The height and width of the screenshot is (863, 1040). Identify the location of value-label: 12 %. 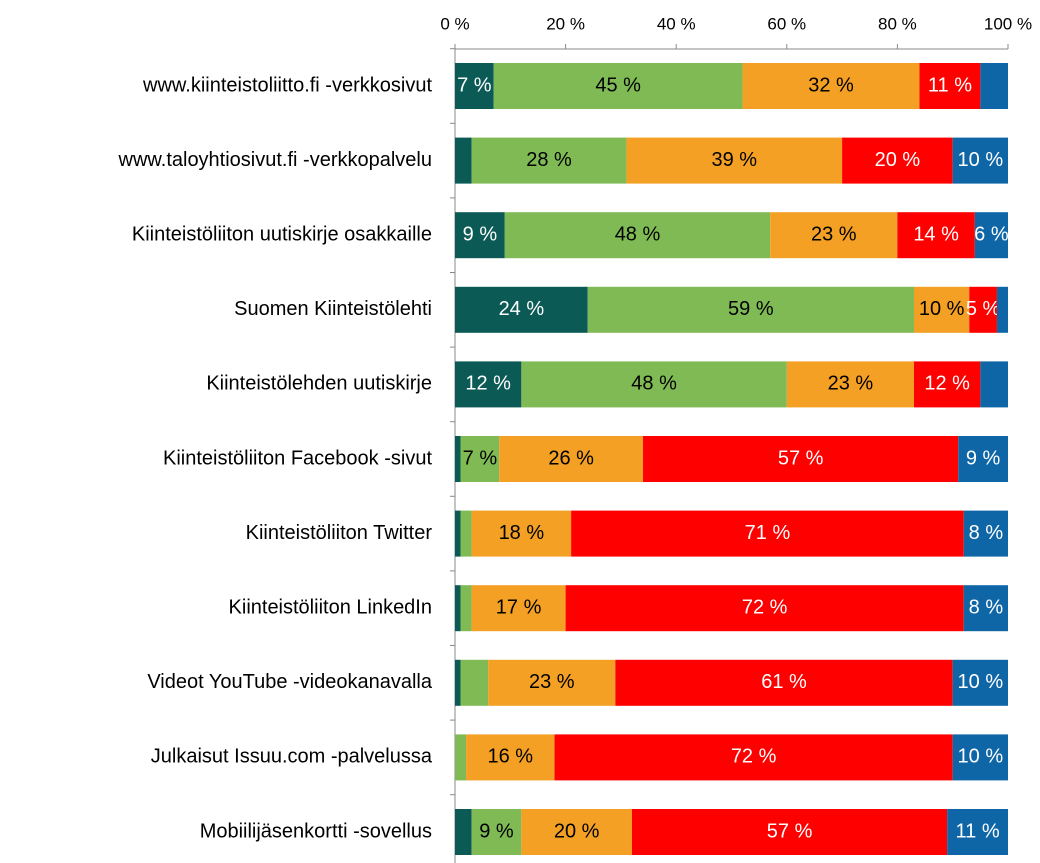
(947, 384).